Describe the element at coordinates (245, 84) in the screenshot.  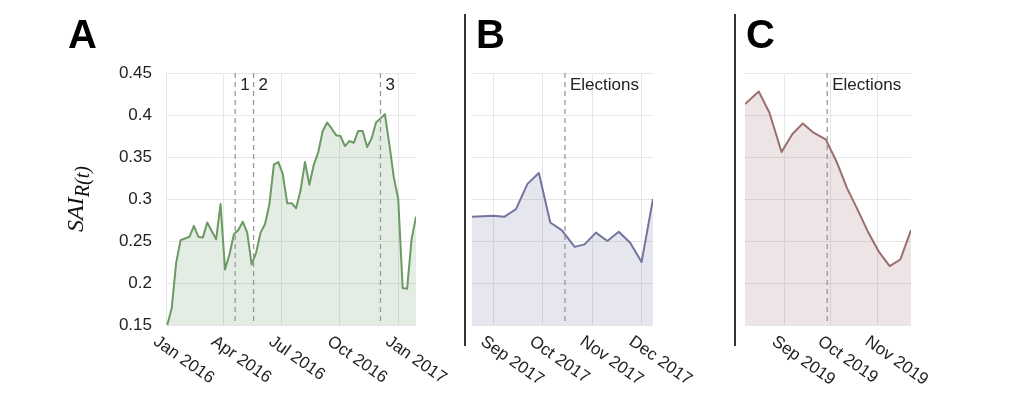
I see `ref-line-label: 1` at that location.